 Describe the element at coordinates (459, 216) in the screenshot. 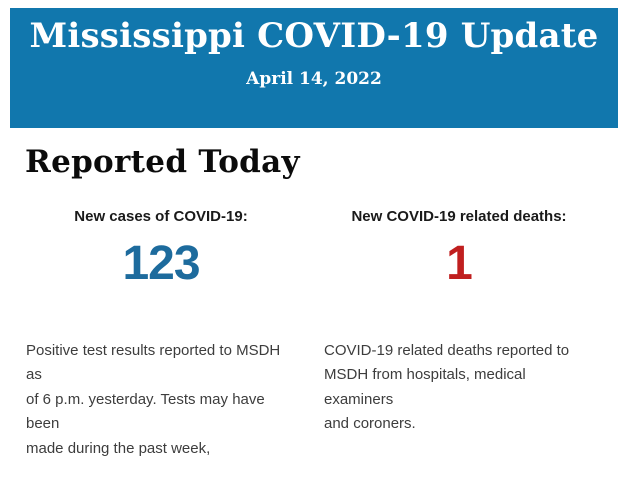

I see `new-deaths-label: New COVID-19 related deaths:` at that location.